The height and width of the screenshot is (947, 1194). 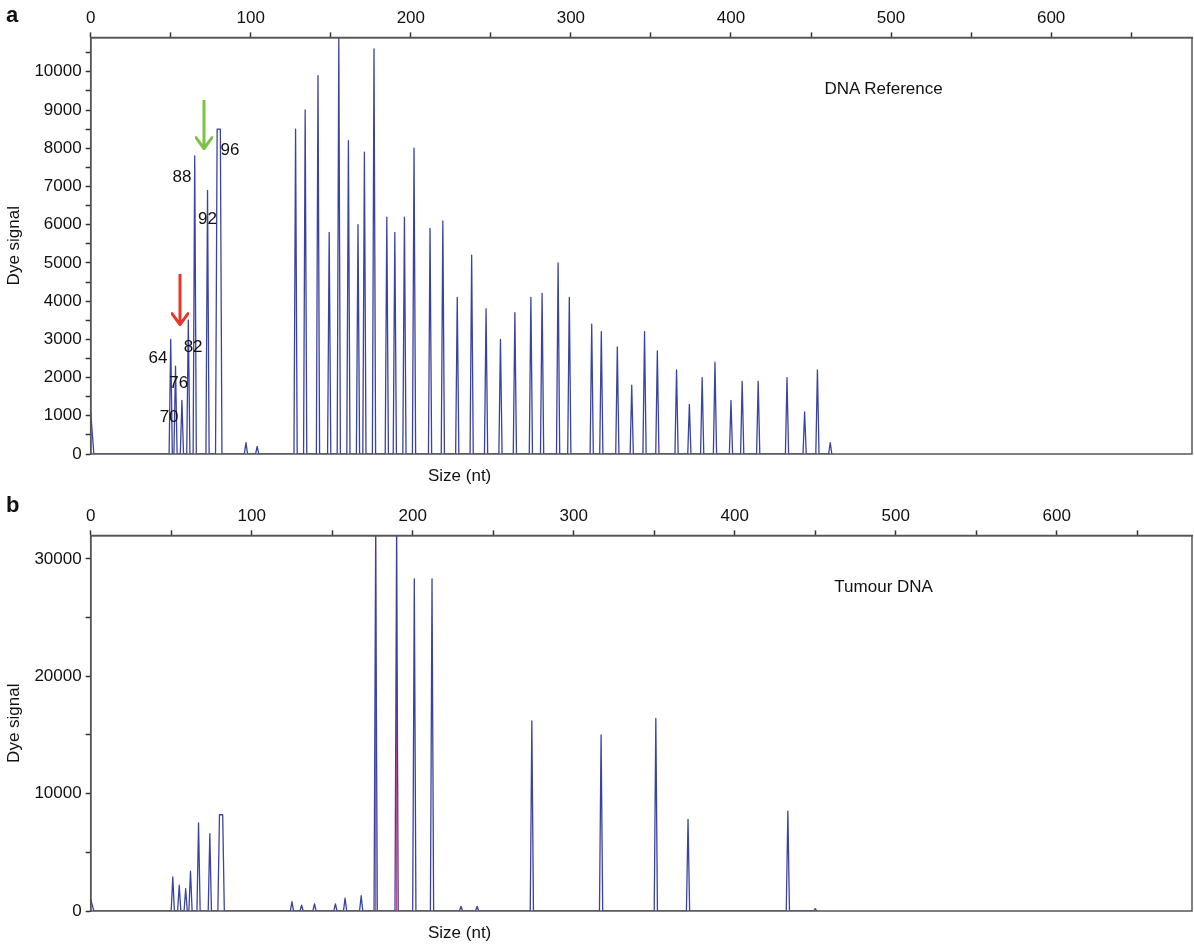 I want to click on y-tick-label: 9000, so click(x=62, y=109).